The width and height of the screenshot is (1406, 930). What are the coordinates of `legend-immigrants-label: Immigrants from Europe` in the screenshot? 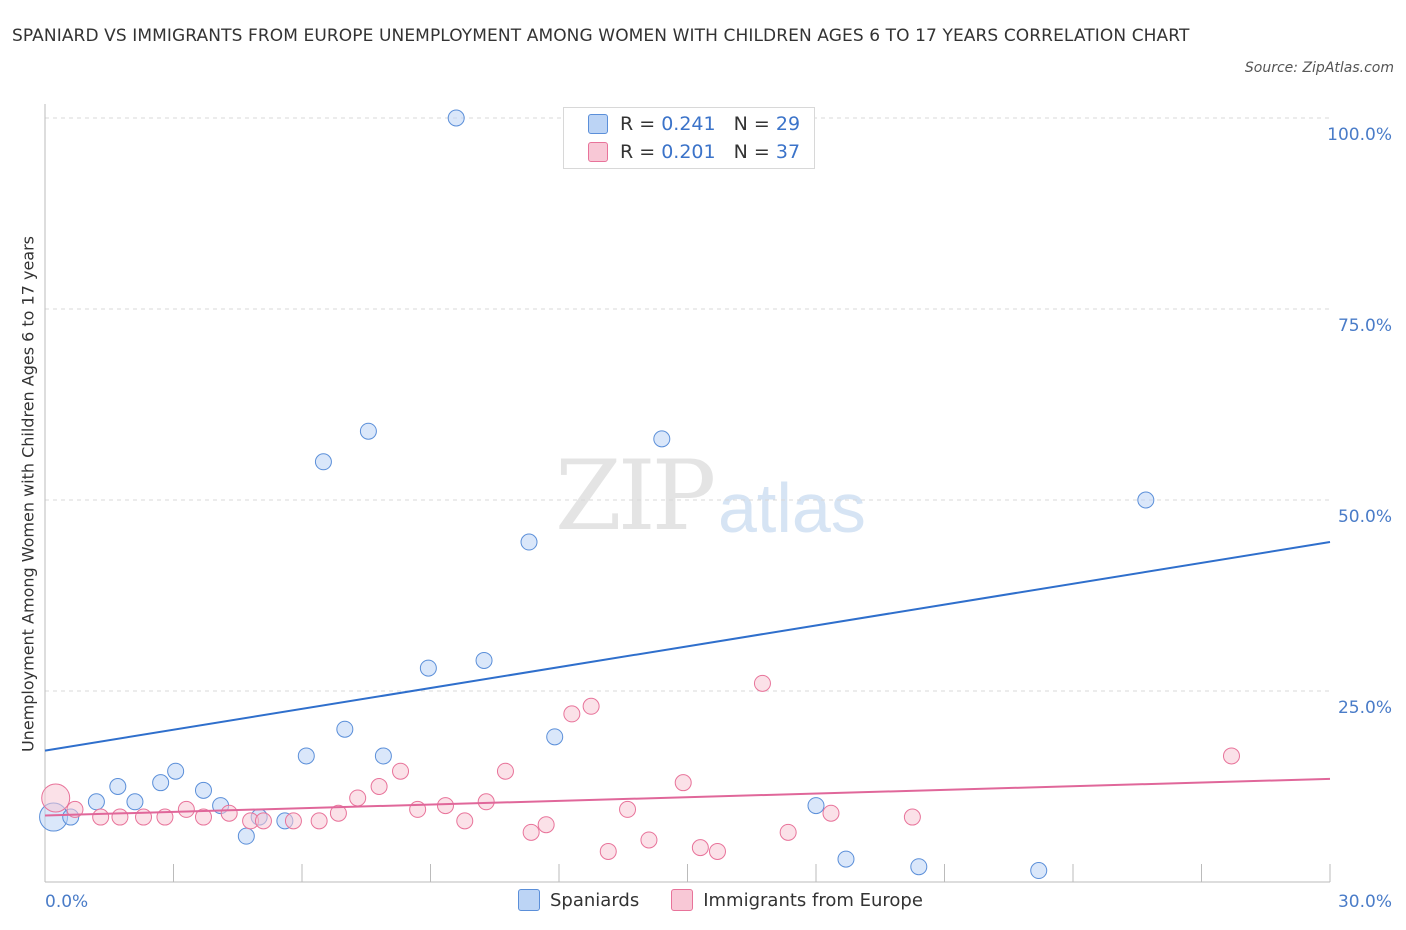 It's located at (813, 900).